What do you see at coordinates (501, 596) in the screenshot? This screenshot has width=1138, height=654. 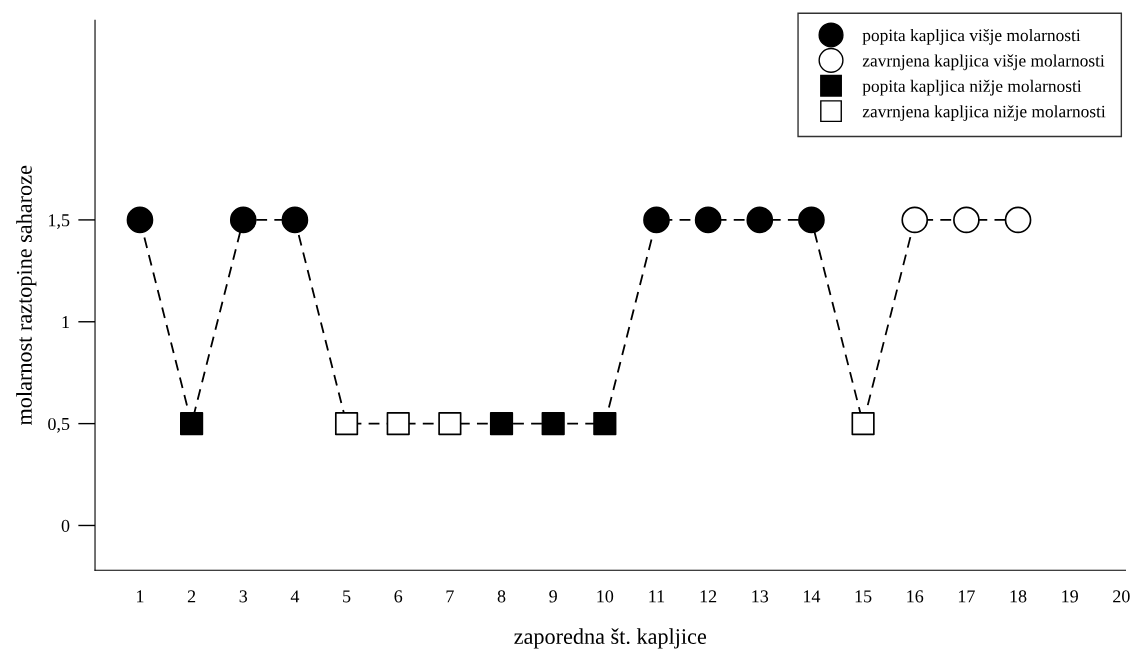 I see `x-tick-label: 8` at bounding box center [501, 596].